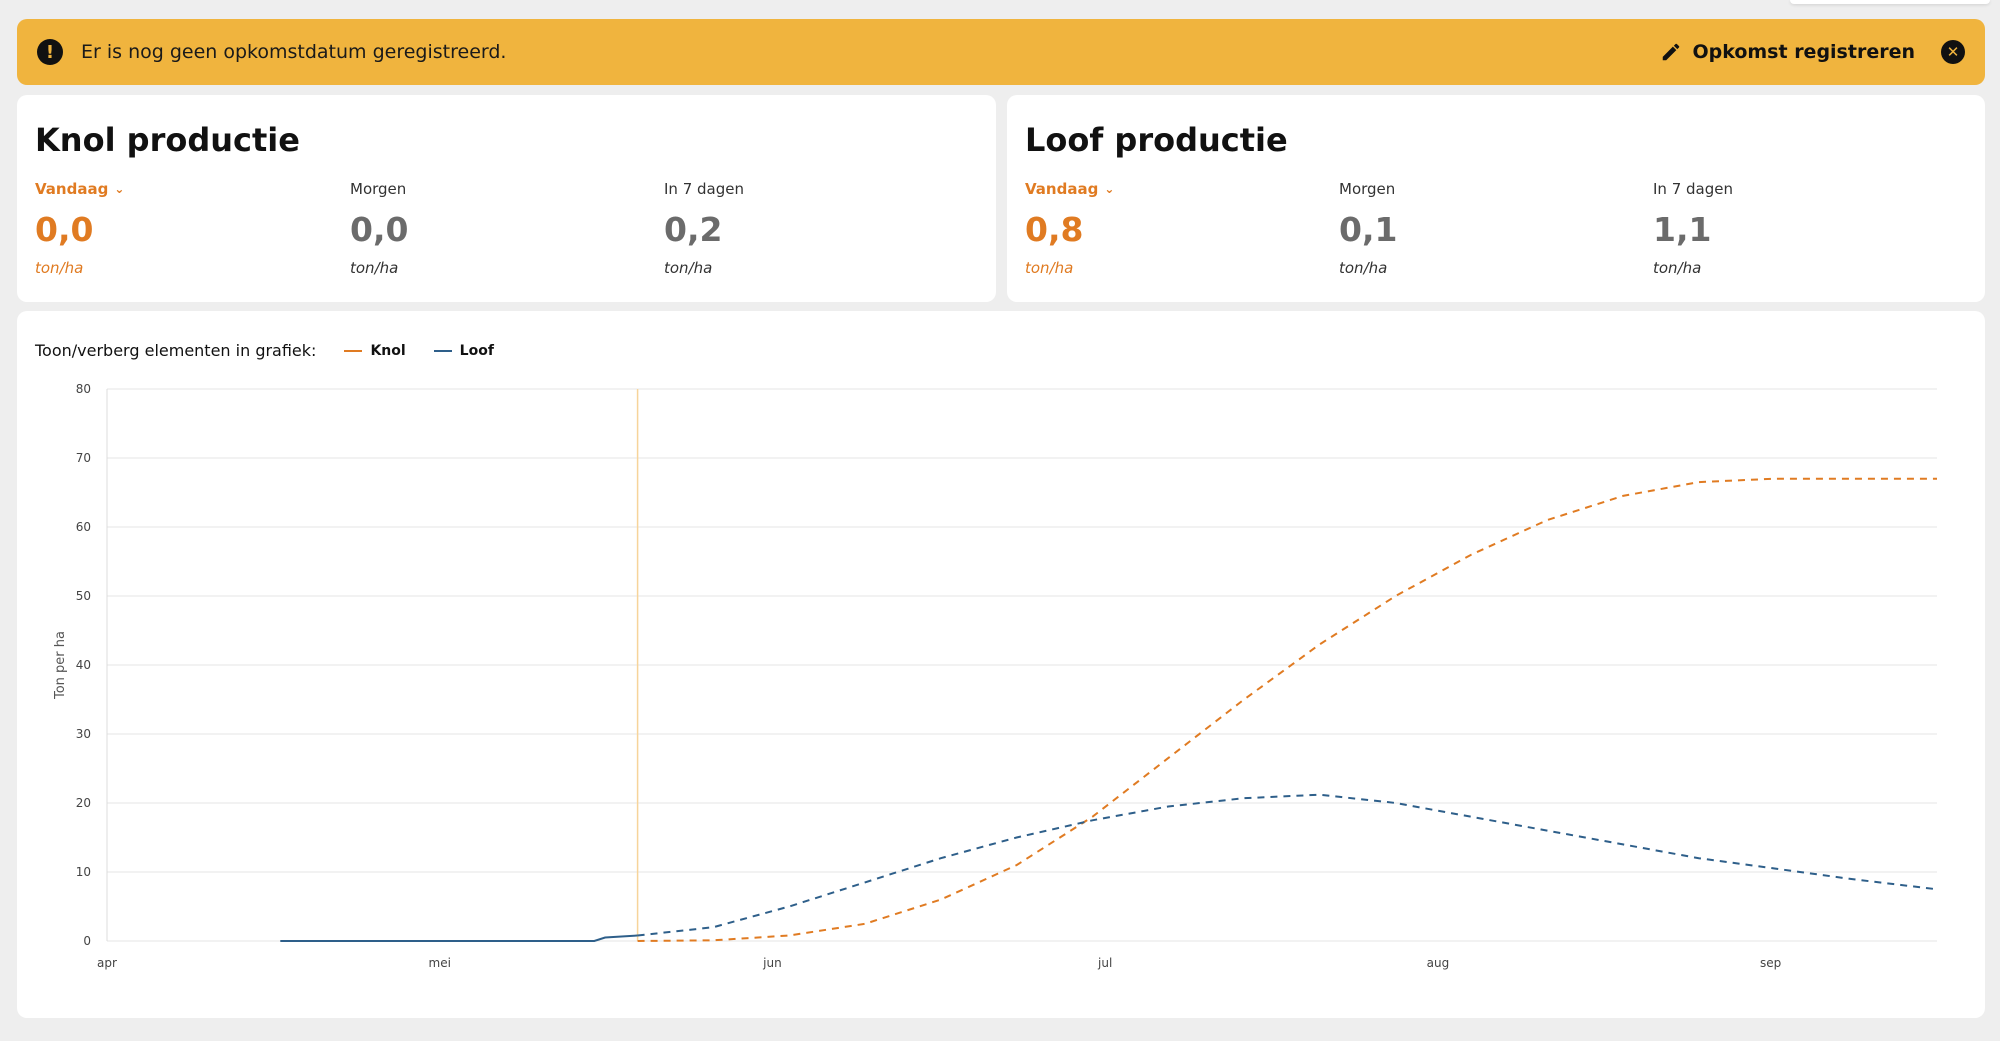 The image size is (2000, 1041). Describe the element at coordinates (167, 140) in the screenshot. I see `knol-title: Knol productie` at that location.